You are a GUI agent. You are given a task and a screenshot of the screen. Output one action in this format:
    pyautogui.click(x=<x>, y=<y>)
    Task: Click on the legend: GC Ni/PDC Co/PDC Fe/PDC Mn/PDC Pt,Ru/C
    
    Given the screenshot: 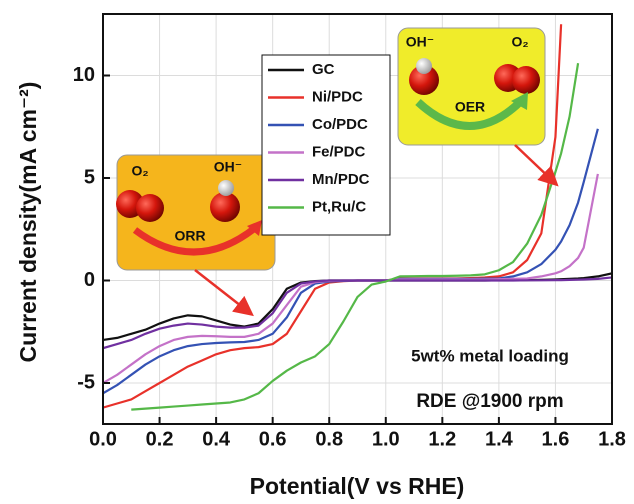 What is the action you would take?
    pyautogui.click(x=319, y=138)
    